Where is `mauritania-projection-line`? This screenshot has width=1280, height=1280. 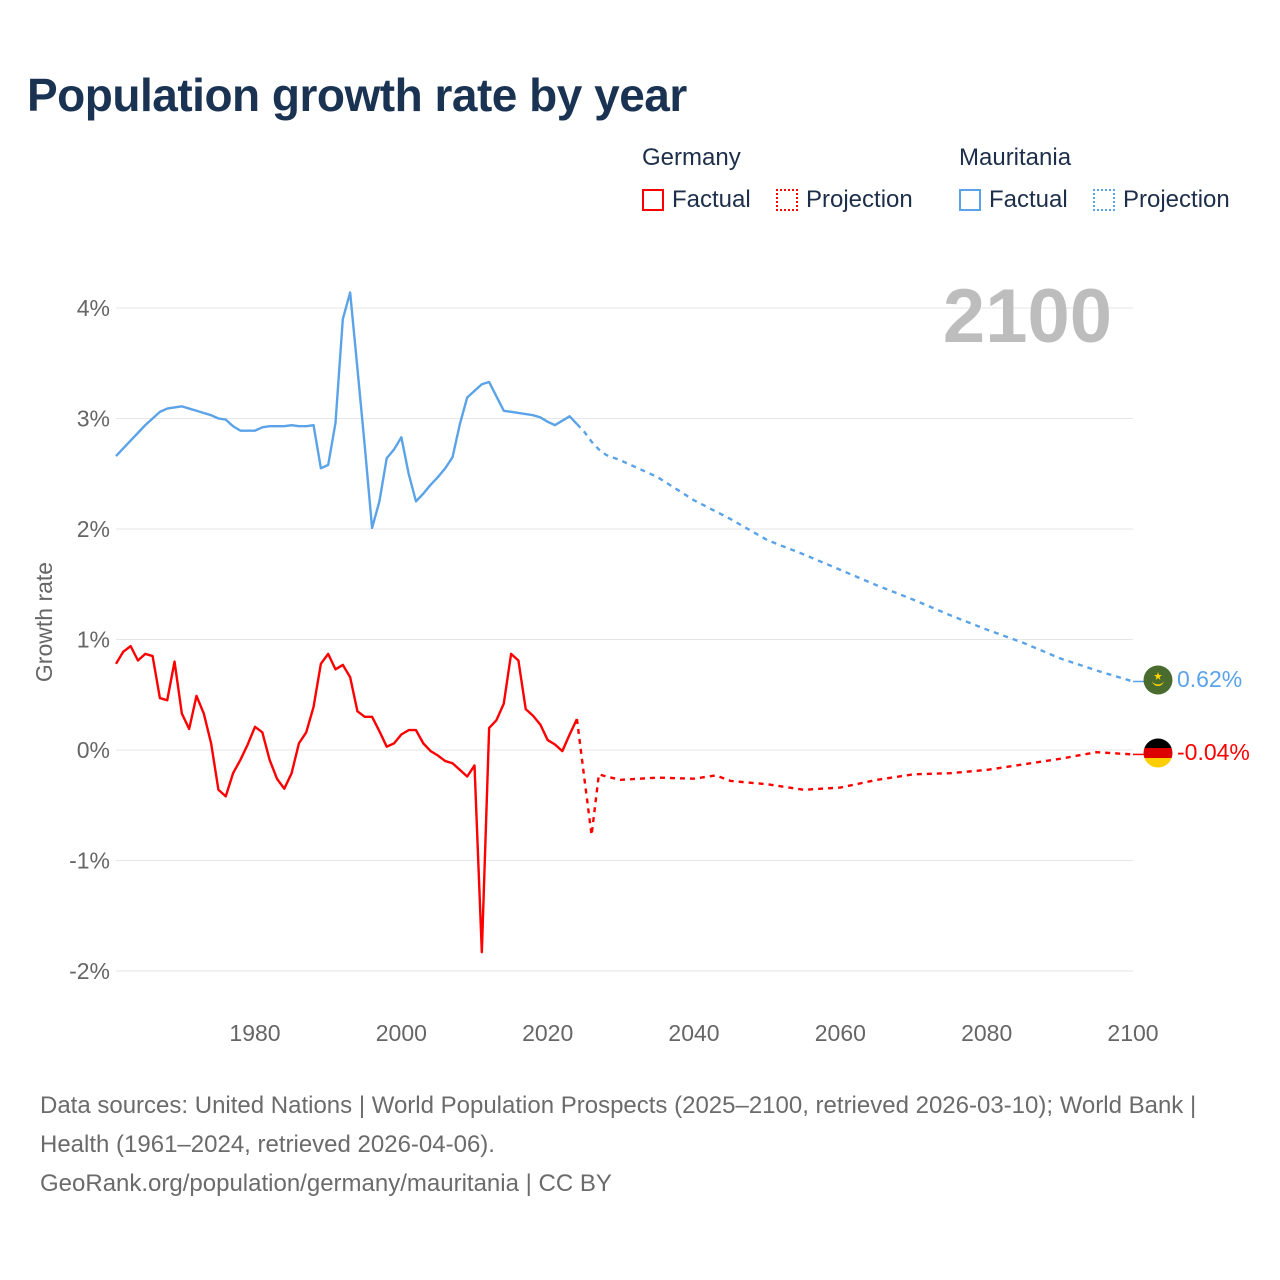
mauritania-projection-line is located at coordinates (855, 553).